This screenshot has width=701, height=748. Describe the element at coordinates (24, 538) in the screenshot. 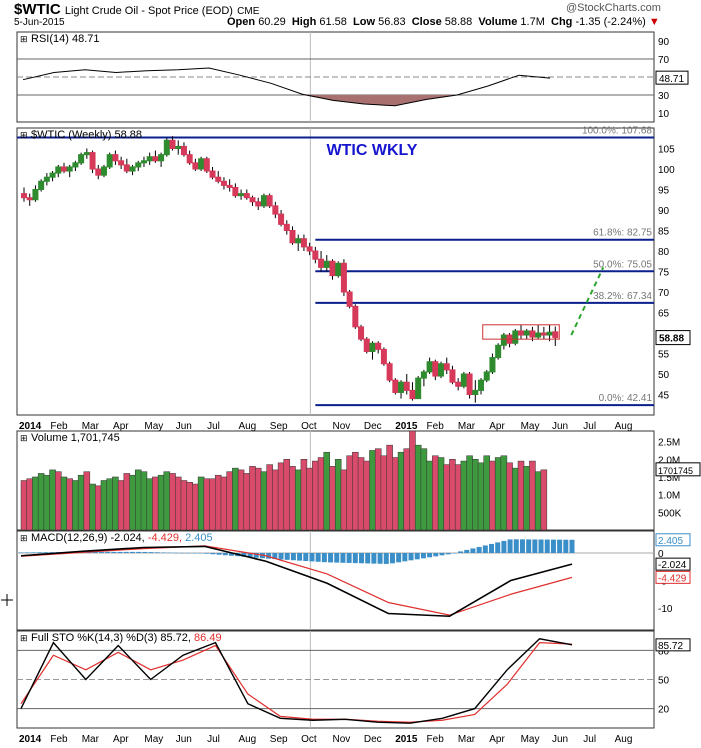

I see `macd-panel-icon: ⊞` at that location.